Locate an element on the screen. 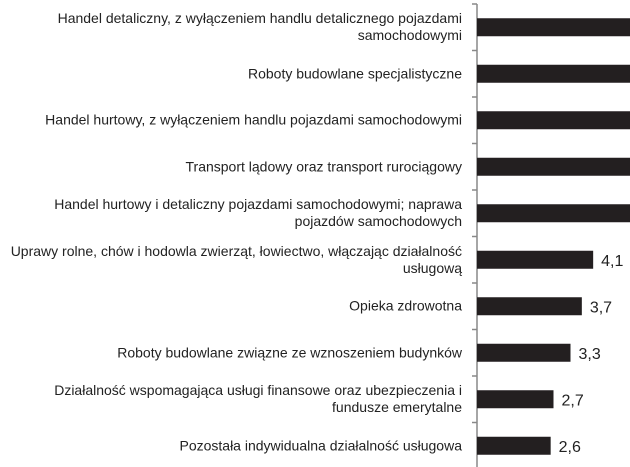 The width and height of the screenshot is (630, 467). value-label: 4,1 is located at coordinates (612, 261).